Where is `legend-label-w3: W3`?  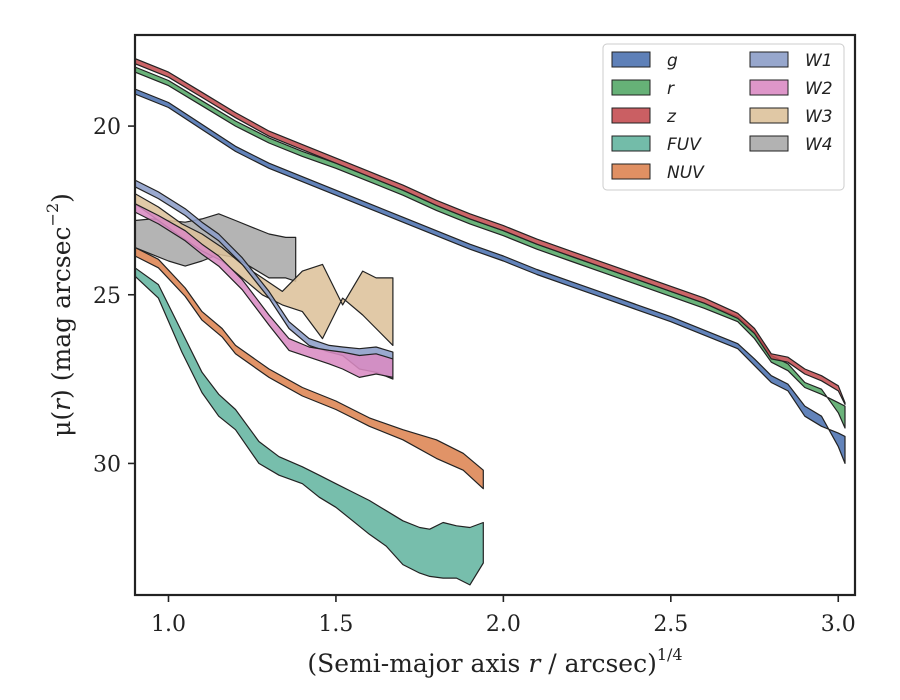
legend-label-w3: W3 is located at coordinates (819, 117).